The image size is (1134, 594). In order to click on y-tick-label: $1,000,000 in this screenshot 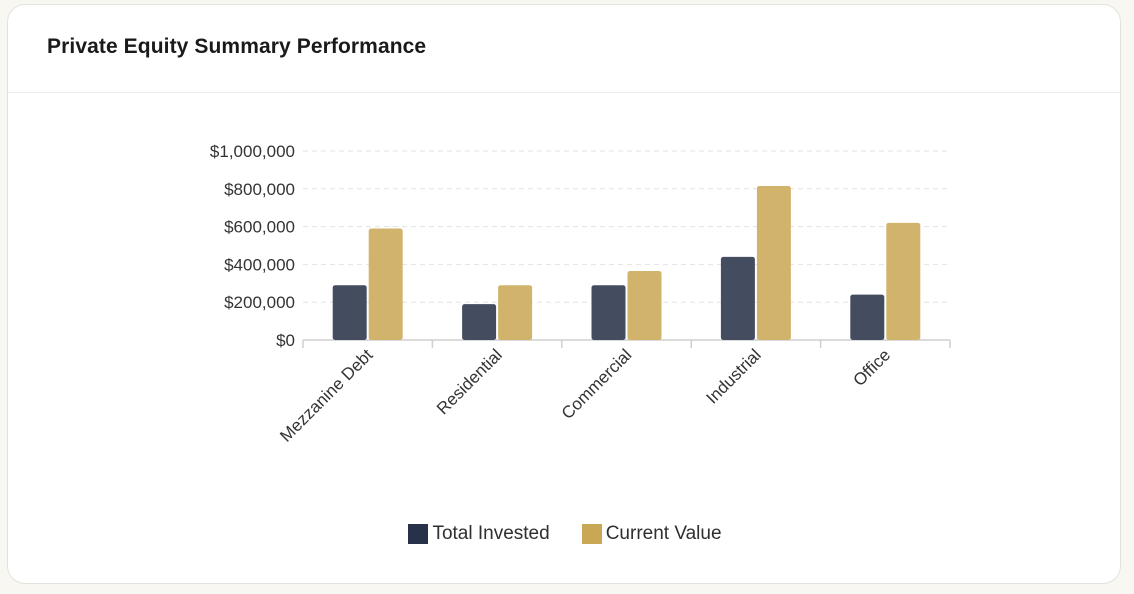, I will do `click(252, 151)`.